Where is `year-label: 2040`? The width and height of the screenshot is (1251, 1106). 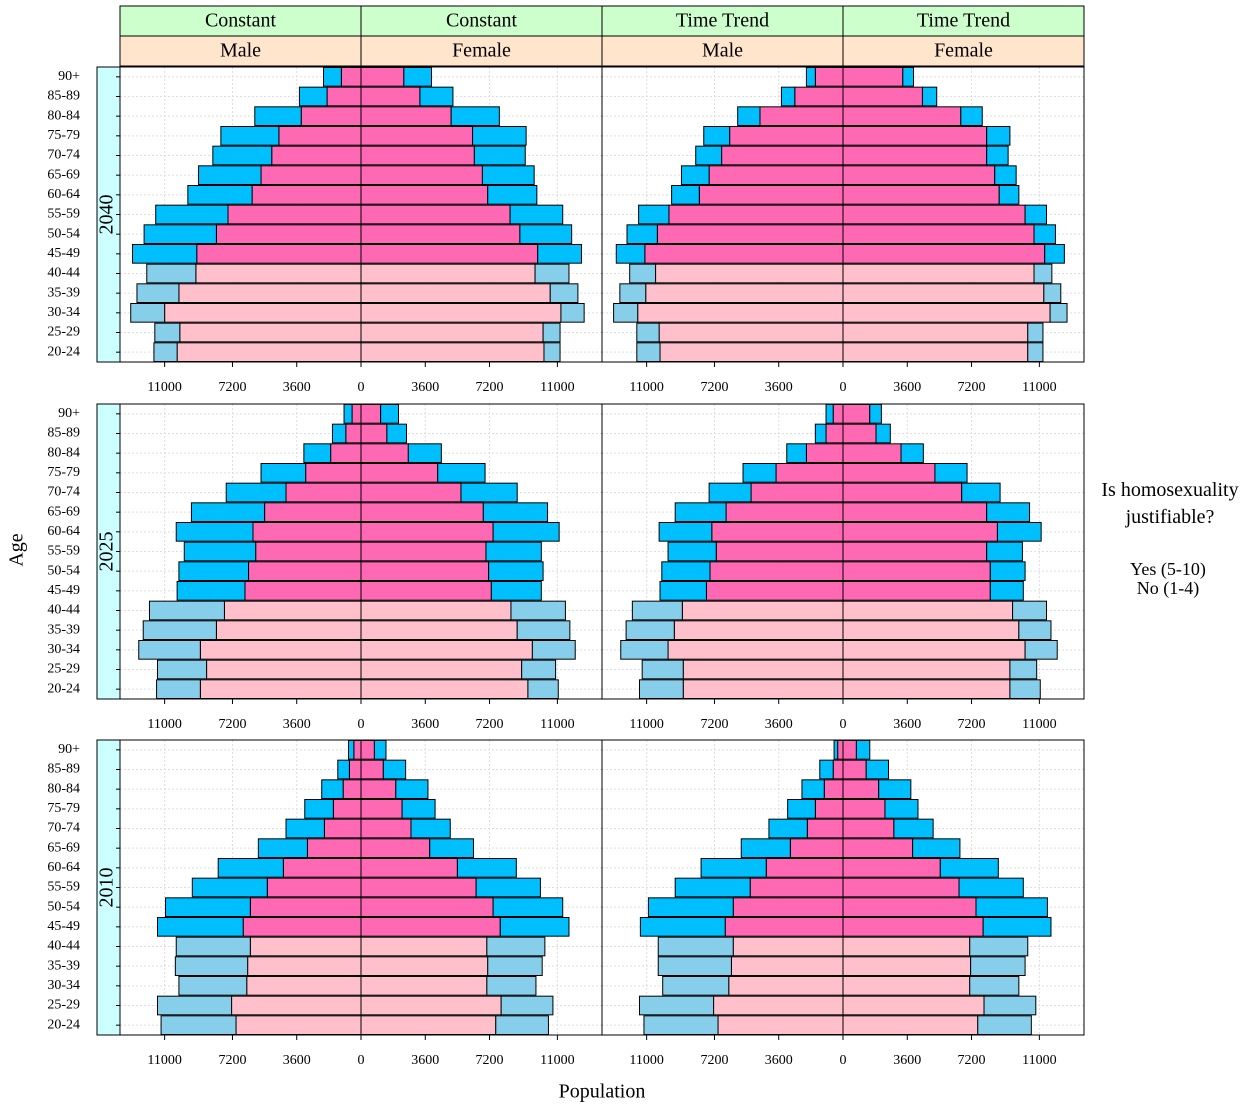
year-label: 2040 is located at coordinates (107, 215).